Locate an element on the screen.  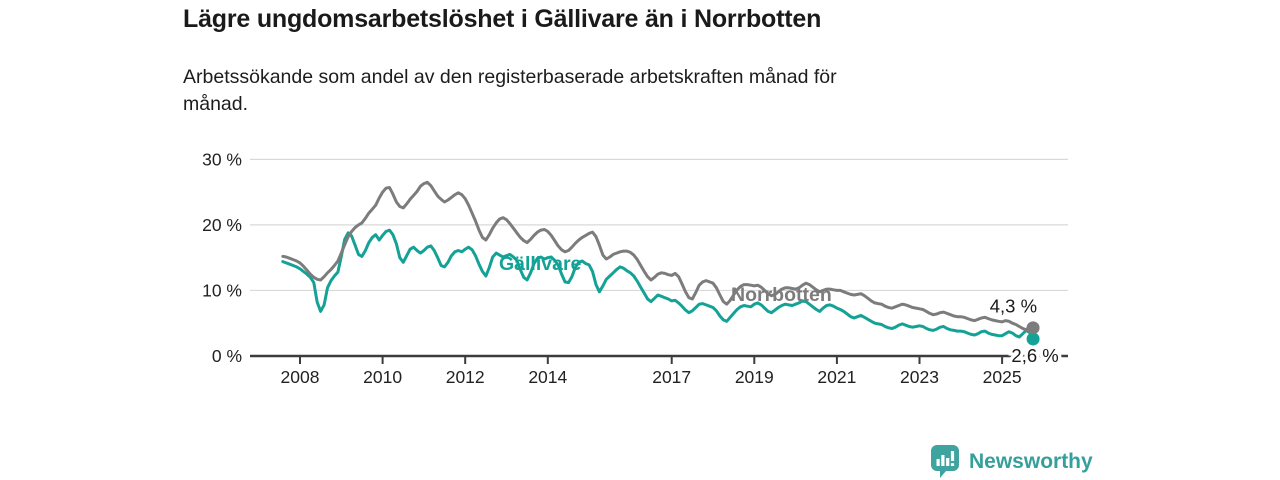
series-line-gällivare is located at coordinates (658, 284).